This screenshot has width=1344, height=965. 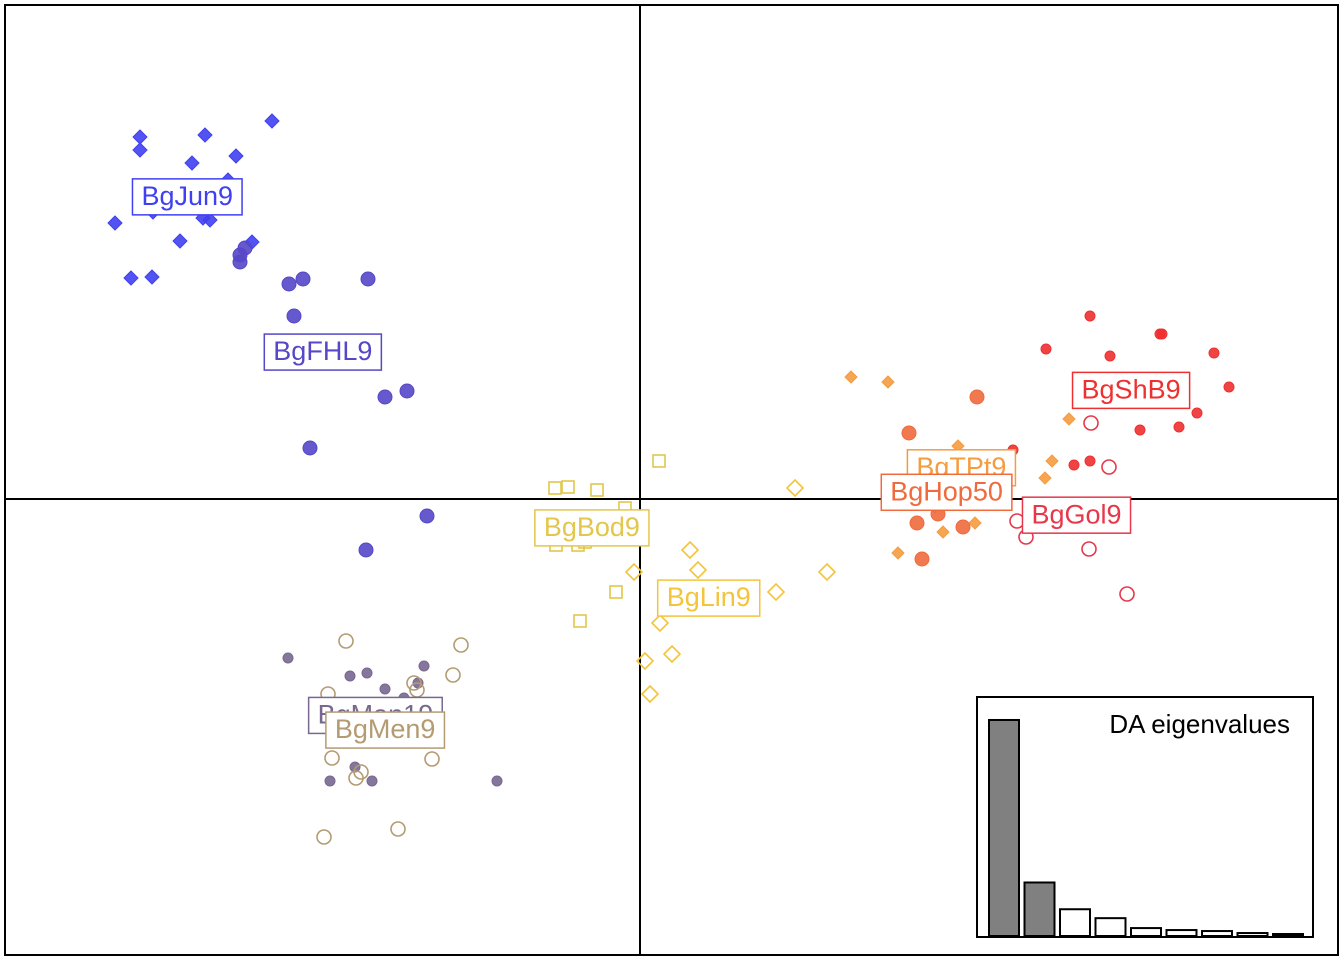 I want to click on group-label: BgGol9, so click(x=1076, y=514).